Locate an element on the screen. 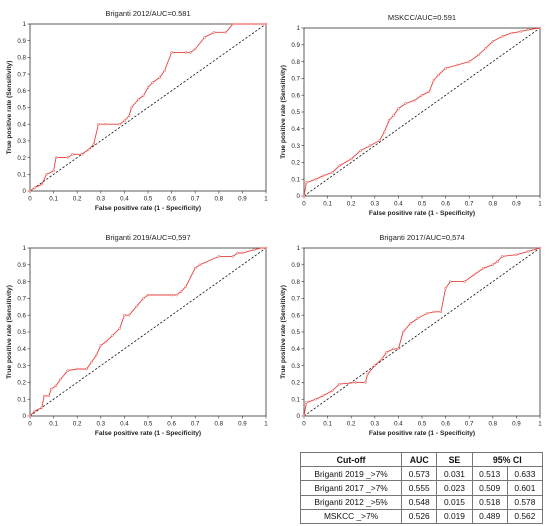  header-ci: 95% CI is located at coordinates (507, 459).